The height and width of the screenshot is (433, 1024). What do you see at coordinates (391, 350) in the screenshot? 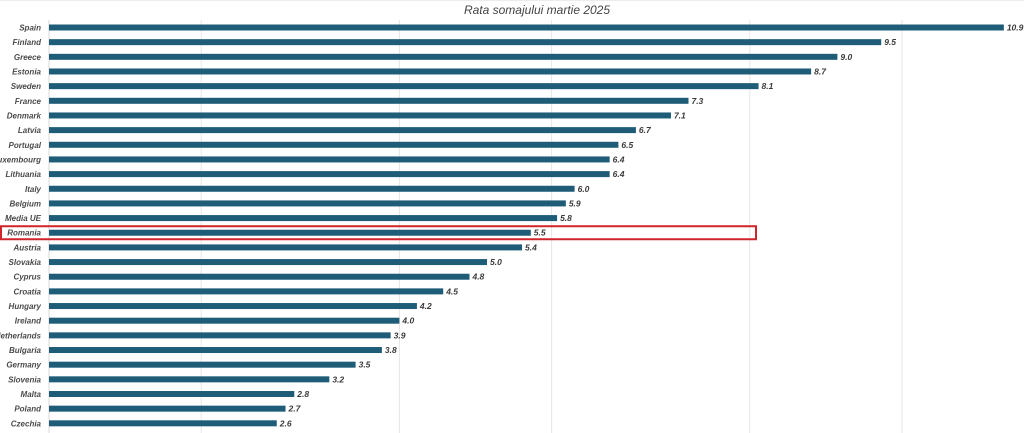
I see `value-label: 3.8` at bounding box center [391, 350].